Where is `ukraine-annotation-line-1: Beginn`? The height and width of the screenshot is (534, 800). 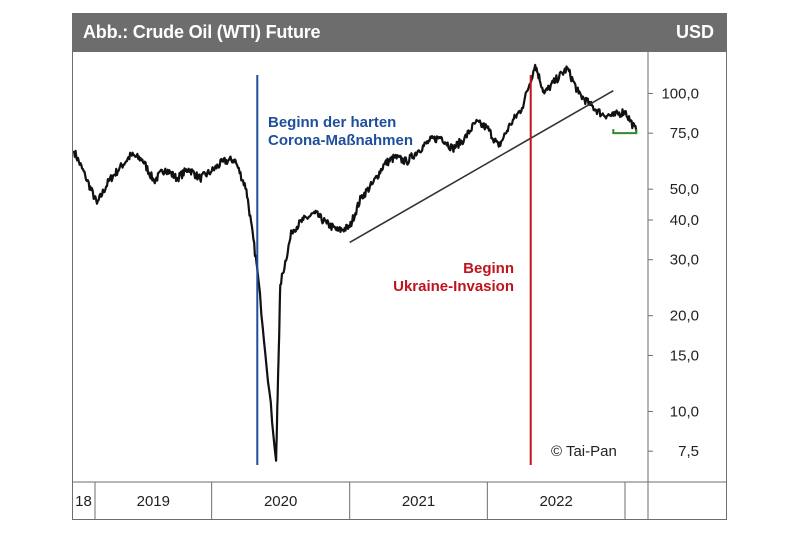
ukraine-annotation-line-1: Beginn is located at coordinates (488, 268).